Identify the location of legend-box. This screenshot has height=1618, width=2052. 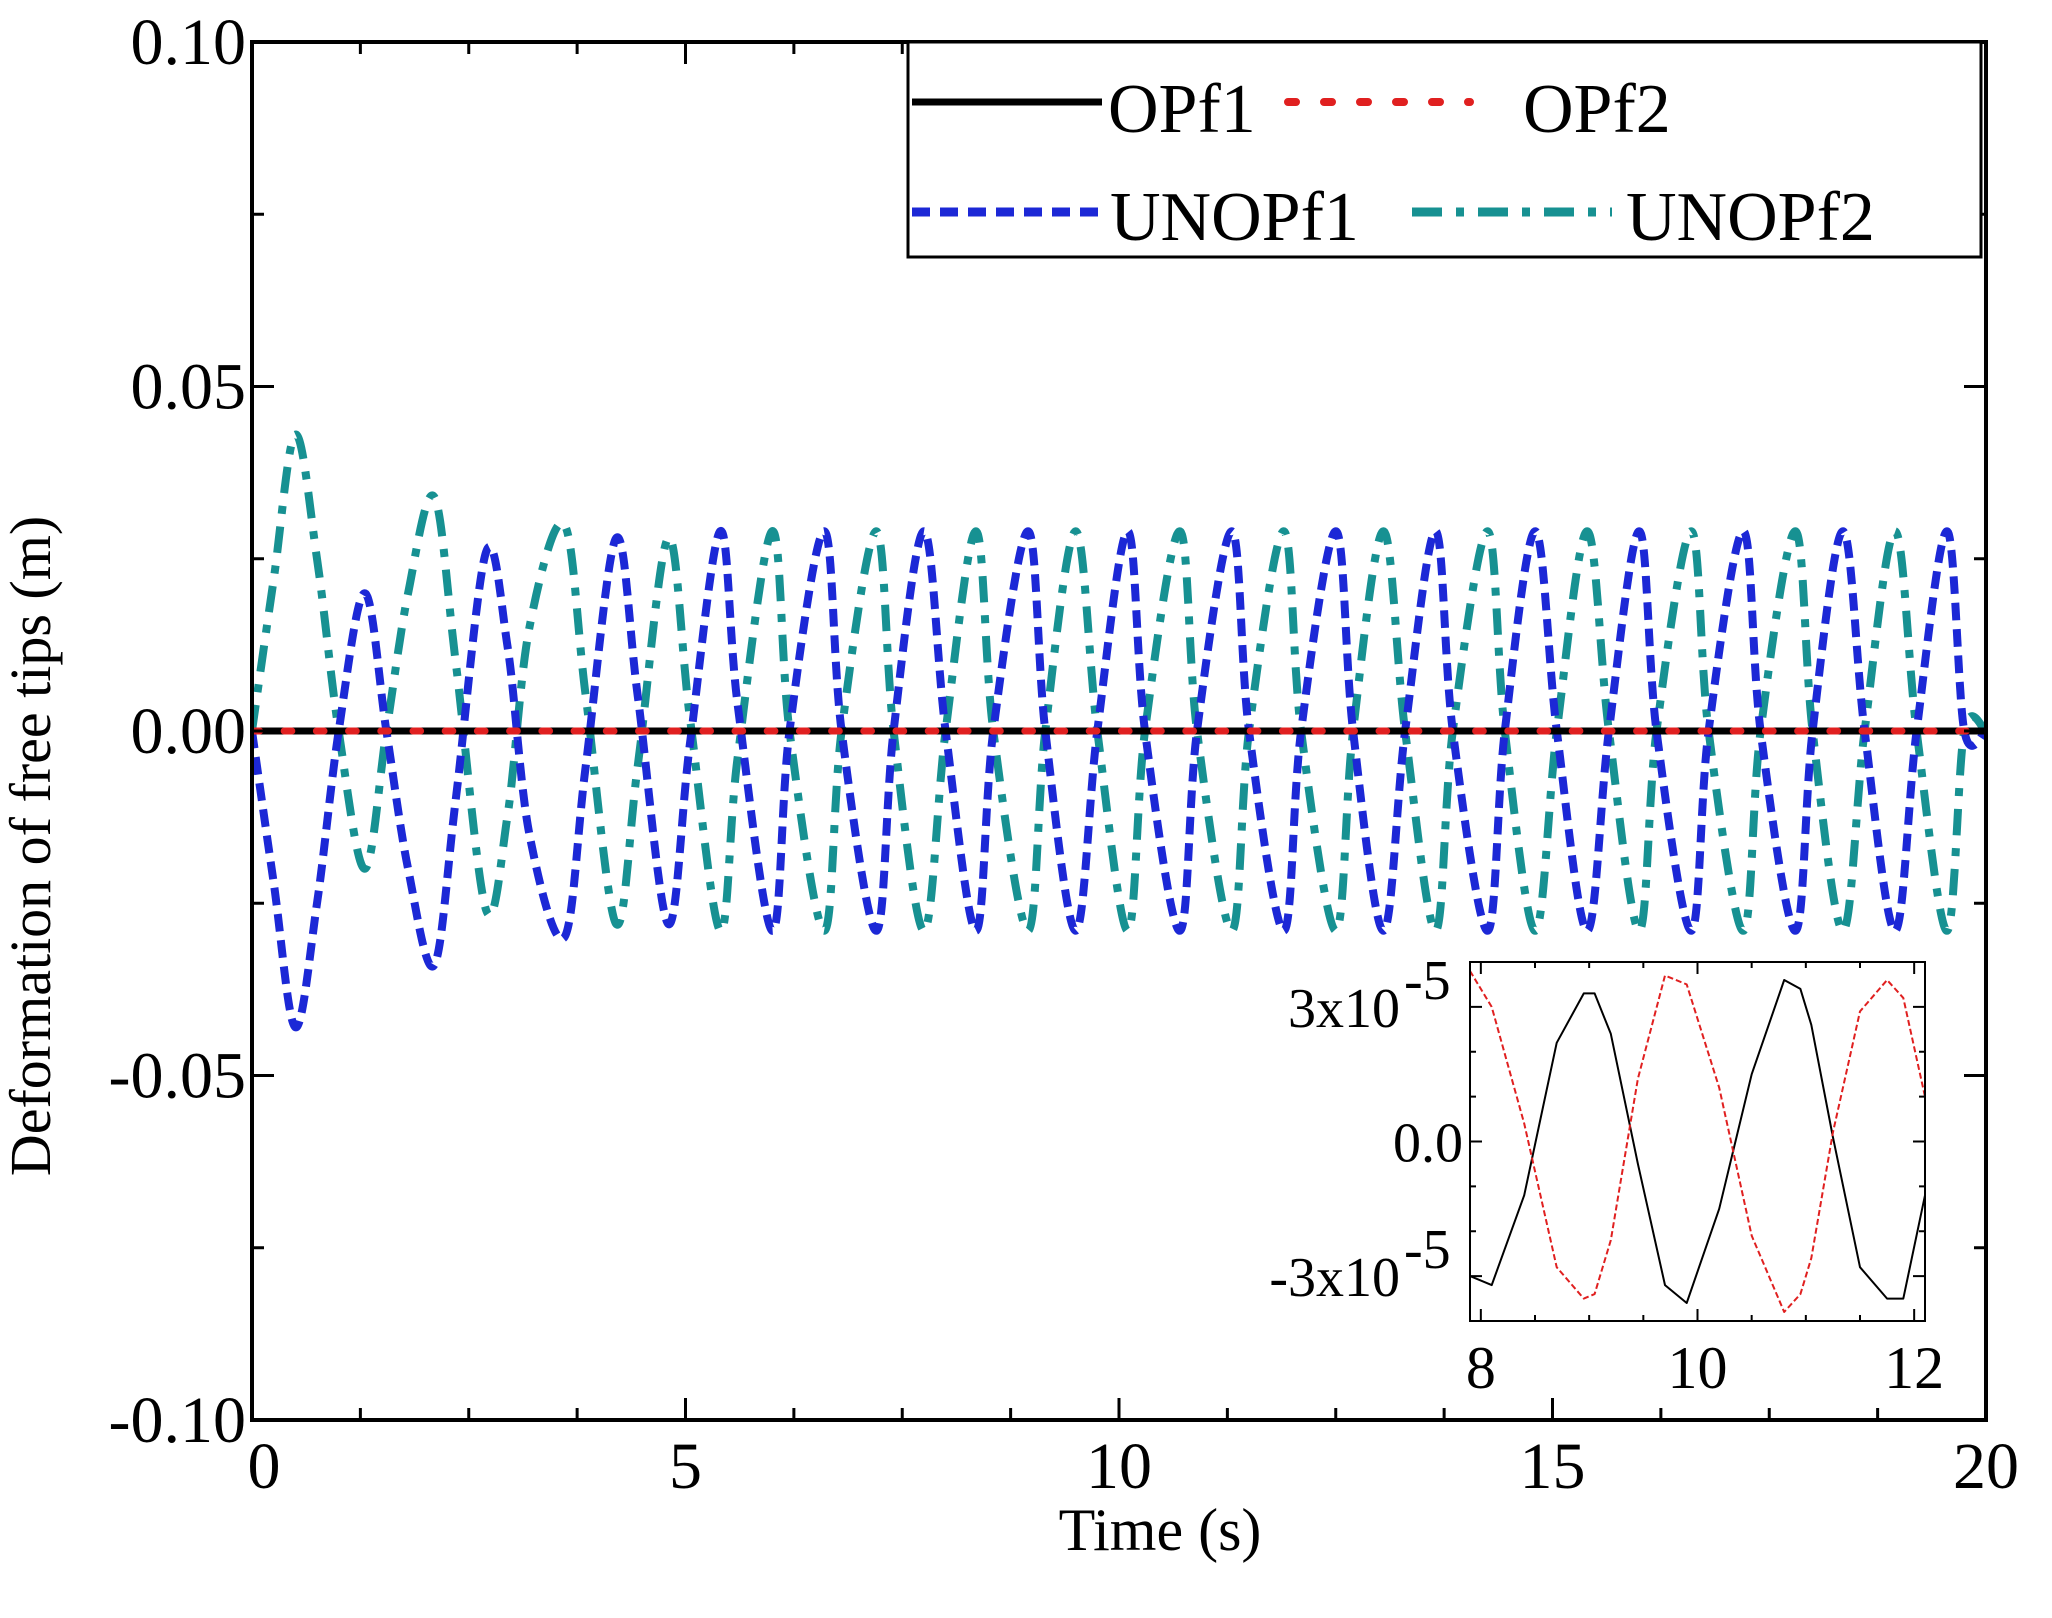
(1444, 149).